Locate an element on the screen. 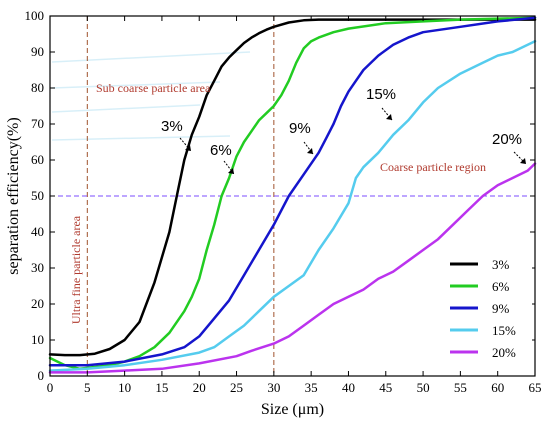 The width and height of the screenshot is (550, 426). x-tick-label: 0 is located at coordinates (50, 387).